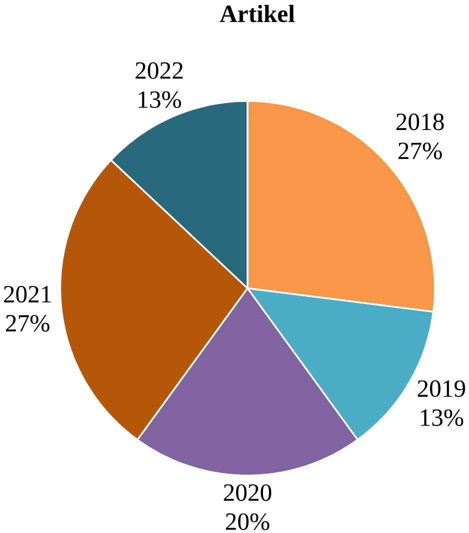  I want to click on slice-label: 2019, so click(442, 388).